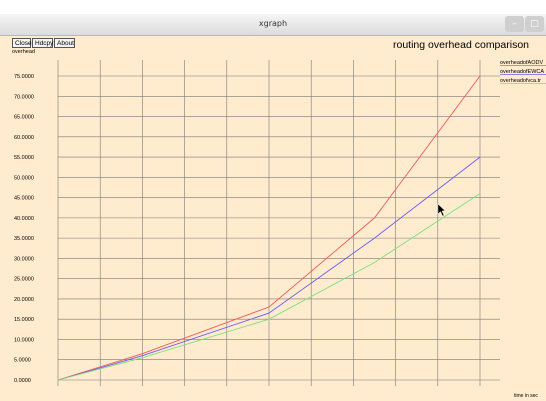 The height and width of the screenshot is (401, 546). Describe the element at coordinates (24, 199) in the screenshot. I see `y-tick-label: 45.0000` at that location.